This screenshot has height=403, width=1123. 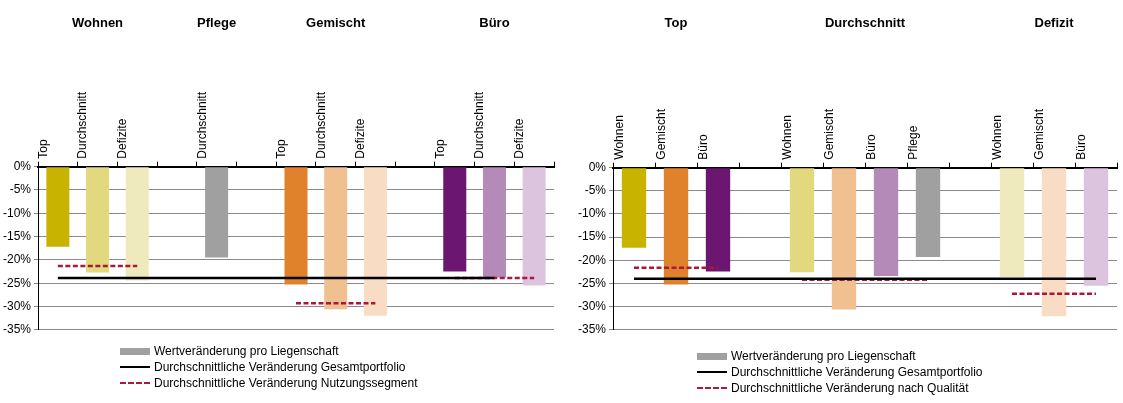 I want to click on legend-label: Durchschnittliche Veränderung nach Qualität, so click(x=850, y=388).